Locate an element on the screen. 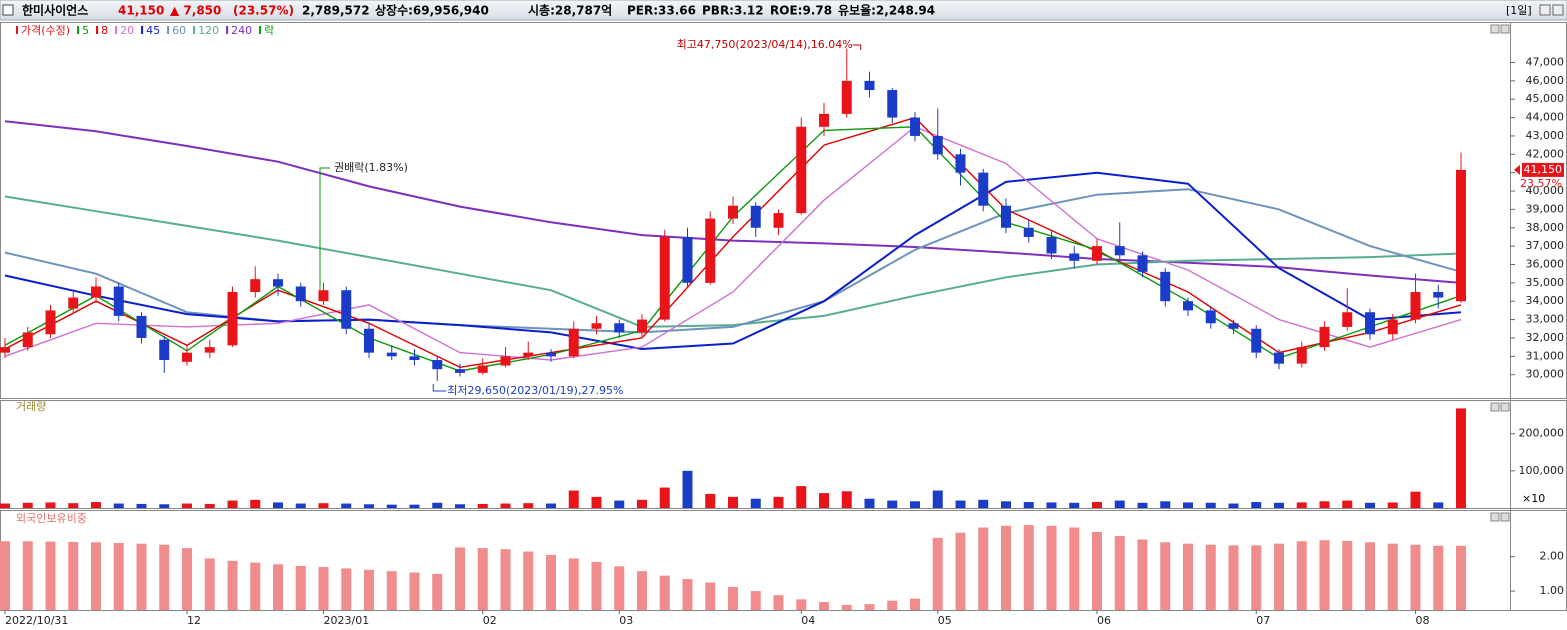  y-tick-label: 2.00 is located at coordinates (1552, 556).